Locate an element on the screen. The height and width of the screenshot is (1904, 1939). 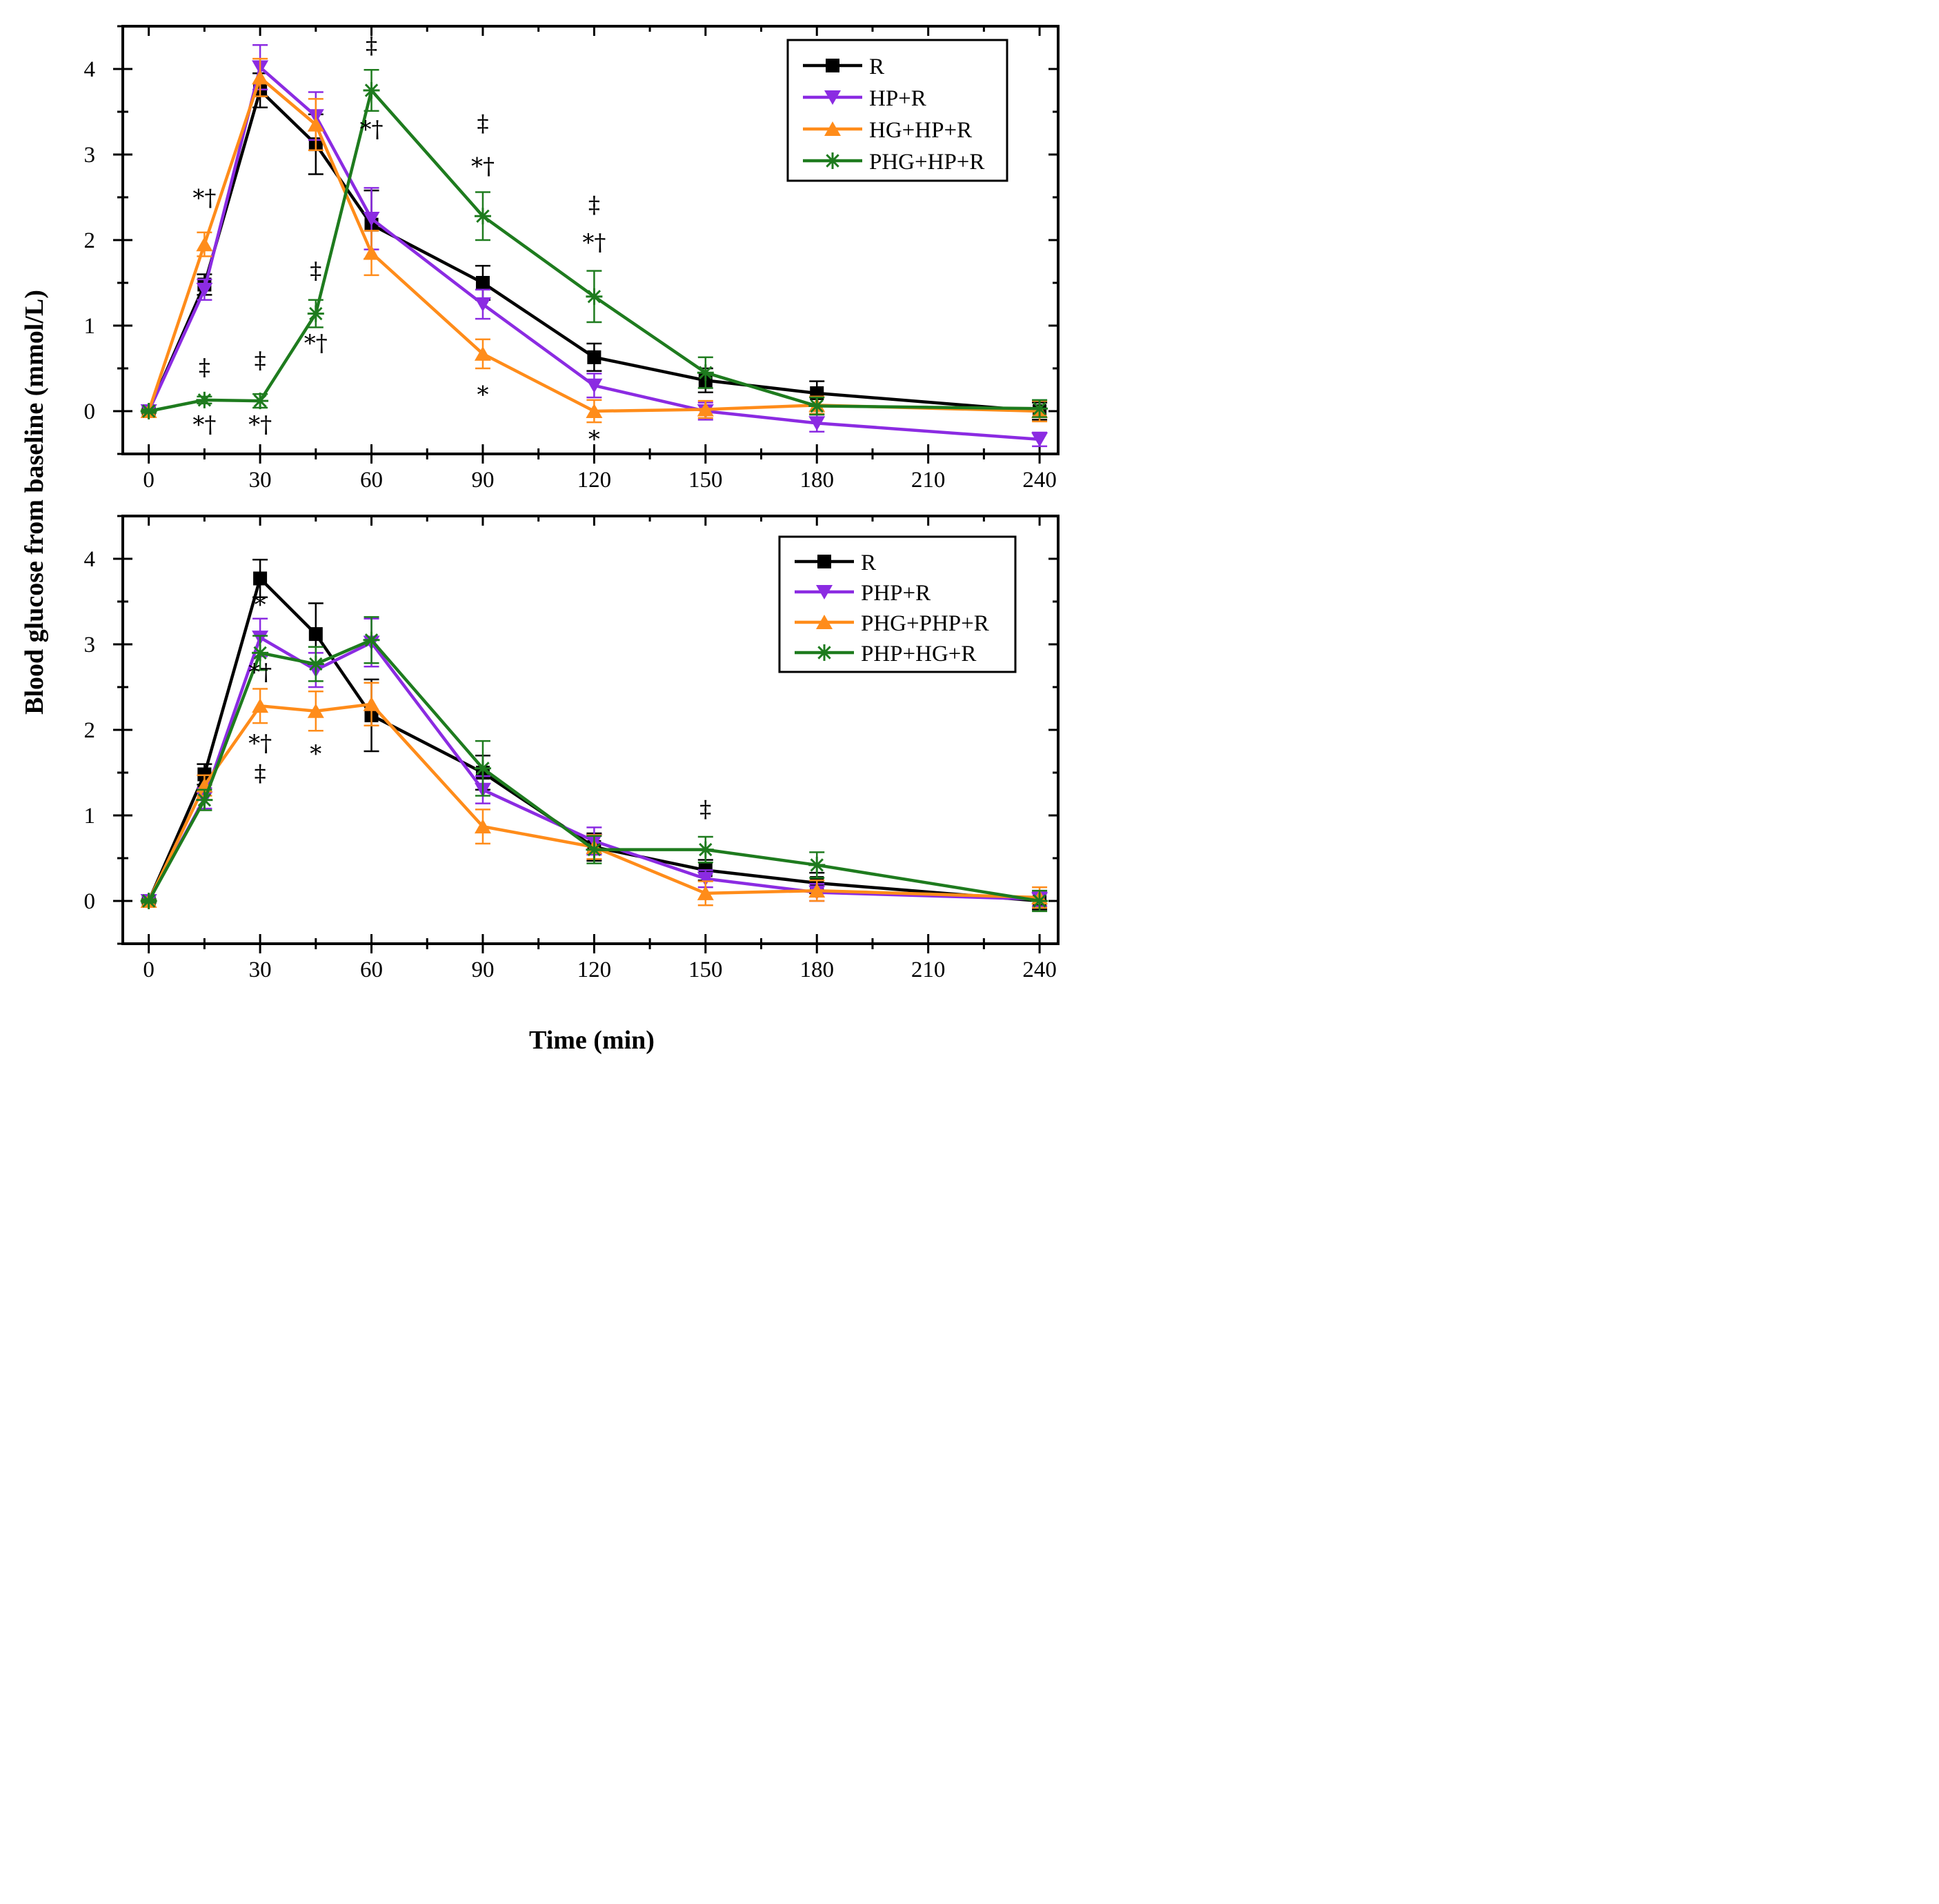
legend-box is located at coordinates (897, 110).